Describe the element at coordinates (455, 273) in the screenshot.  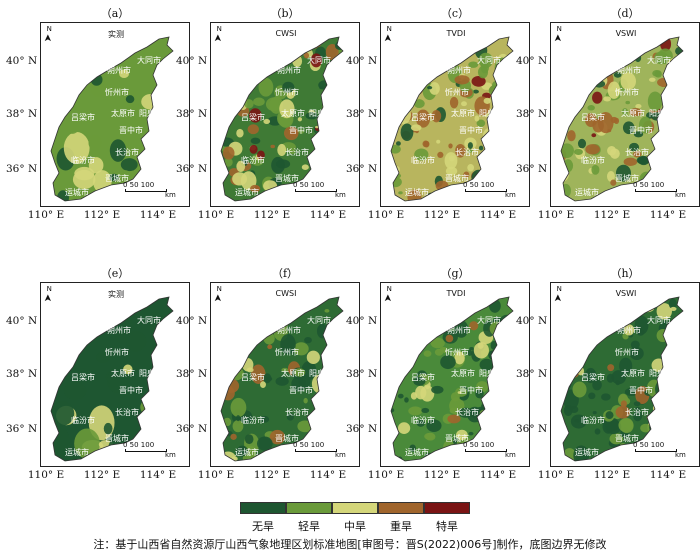
I see `panel-letter: （g）` at that location.